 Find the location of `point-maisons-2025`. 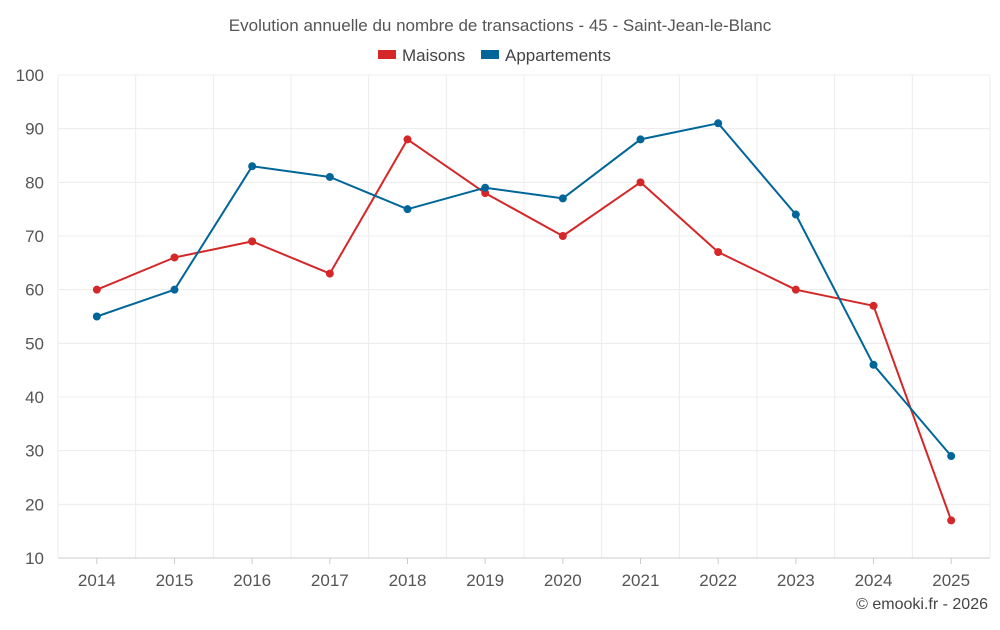

point-maisons-2025 is located at coordinates (951, 520).